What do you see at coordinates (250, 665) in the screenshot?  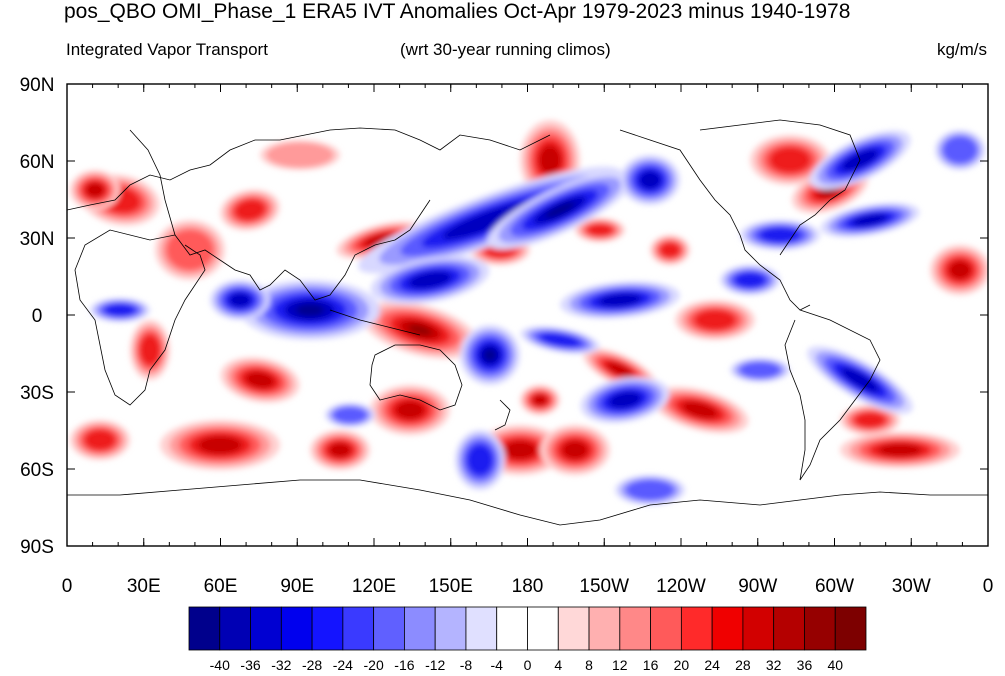 I see `colorbar-label: -36` at bounding box center [250, 665].